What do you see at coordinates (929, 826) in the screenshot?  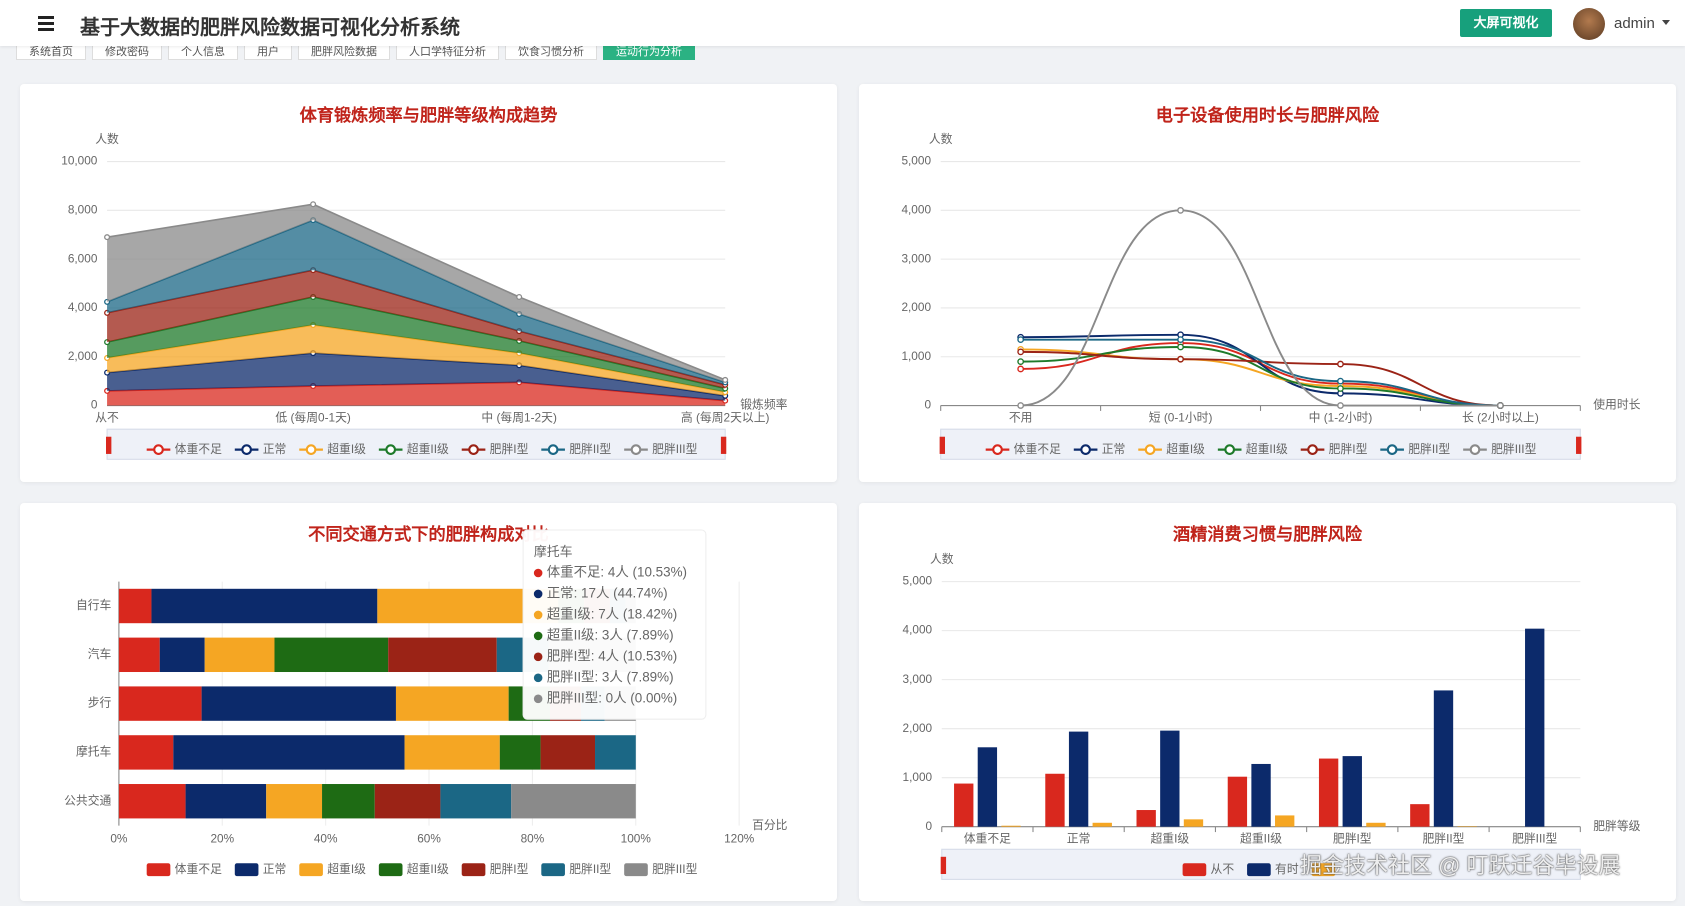 I see `y-tick-label: 0` at bounding box center [929, 826].